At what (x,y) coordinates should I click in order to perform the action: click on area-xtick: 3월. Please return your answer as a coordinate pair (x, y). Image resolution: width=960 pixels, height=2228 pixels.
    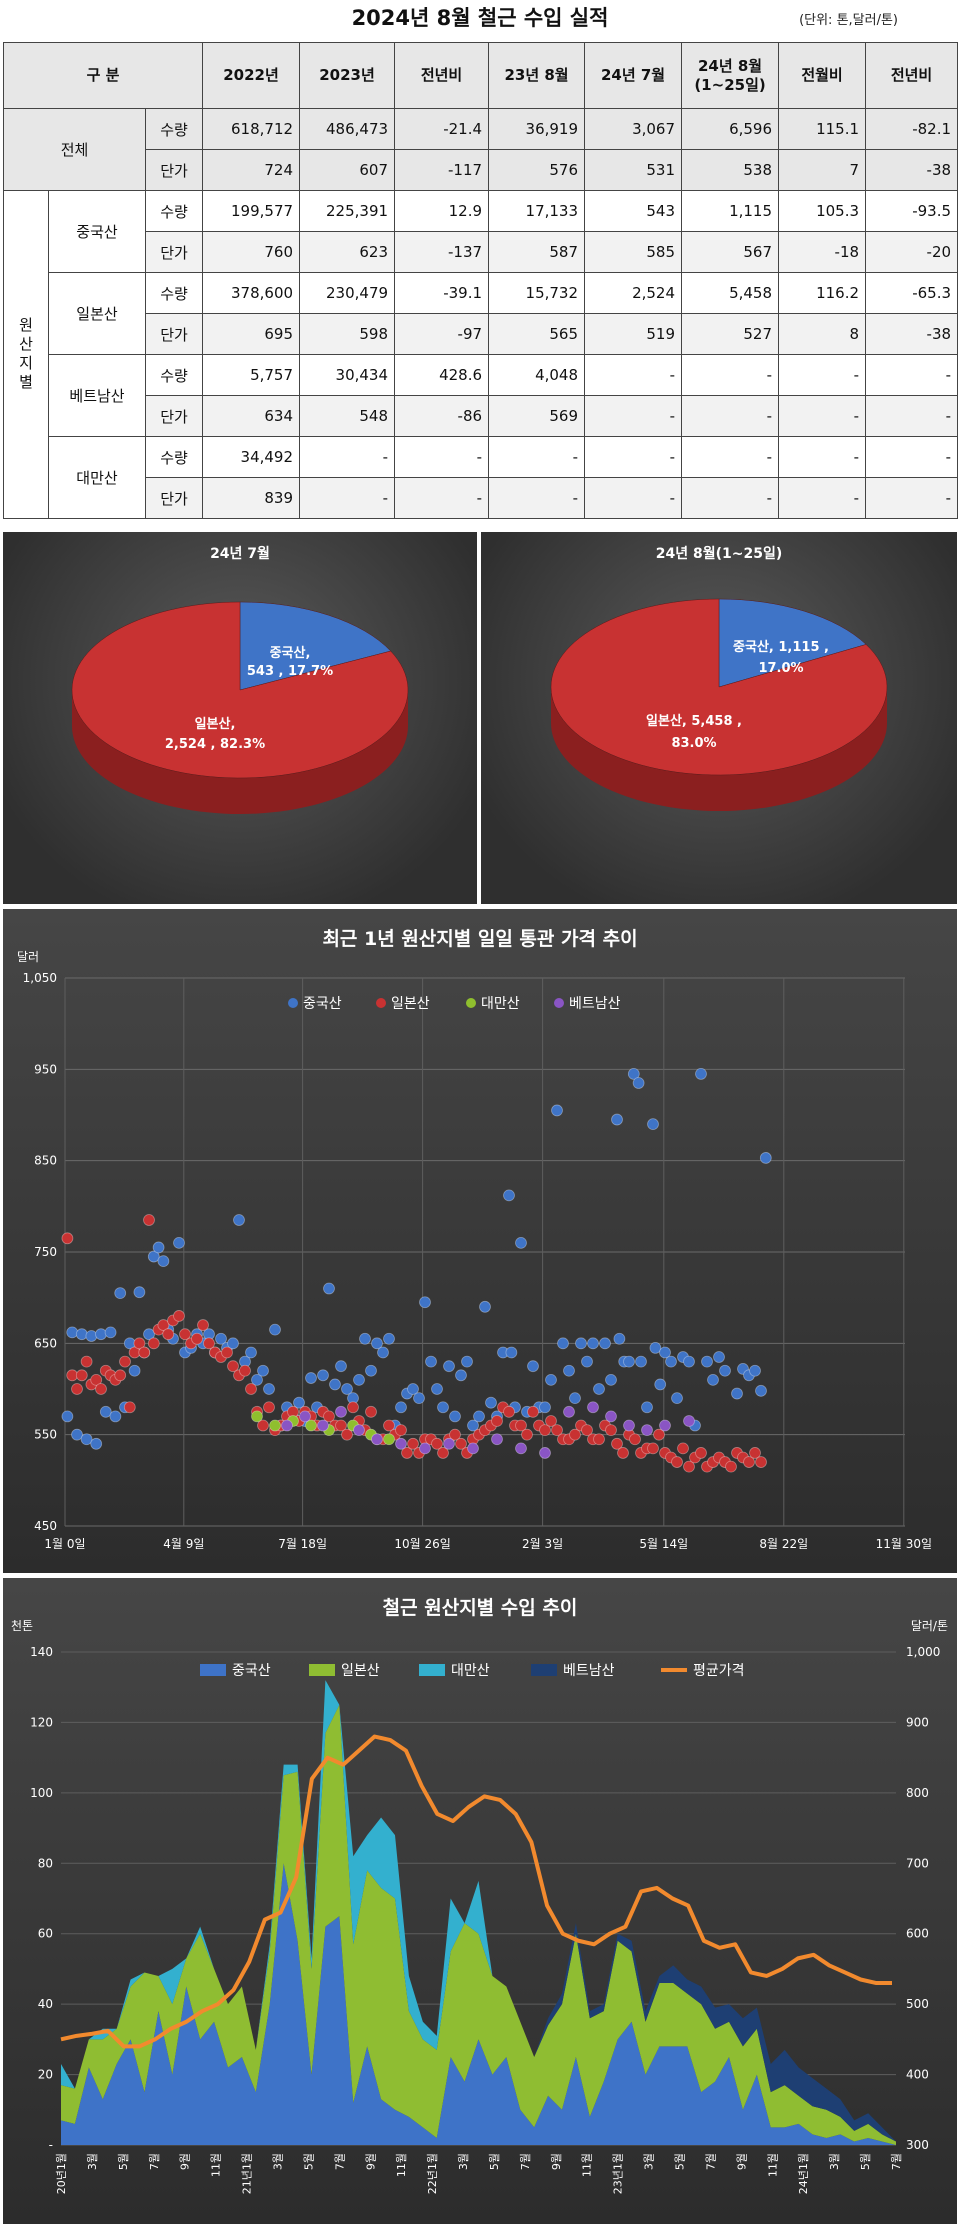
    Looking at the image, I should click on (92, 2161).